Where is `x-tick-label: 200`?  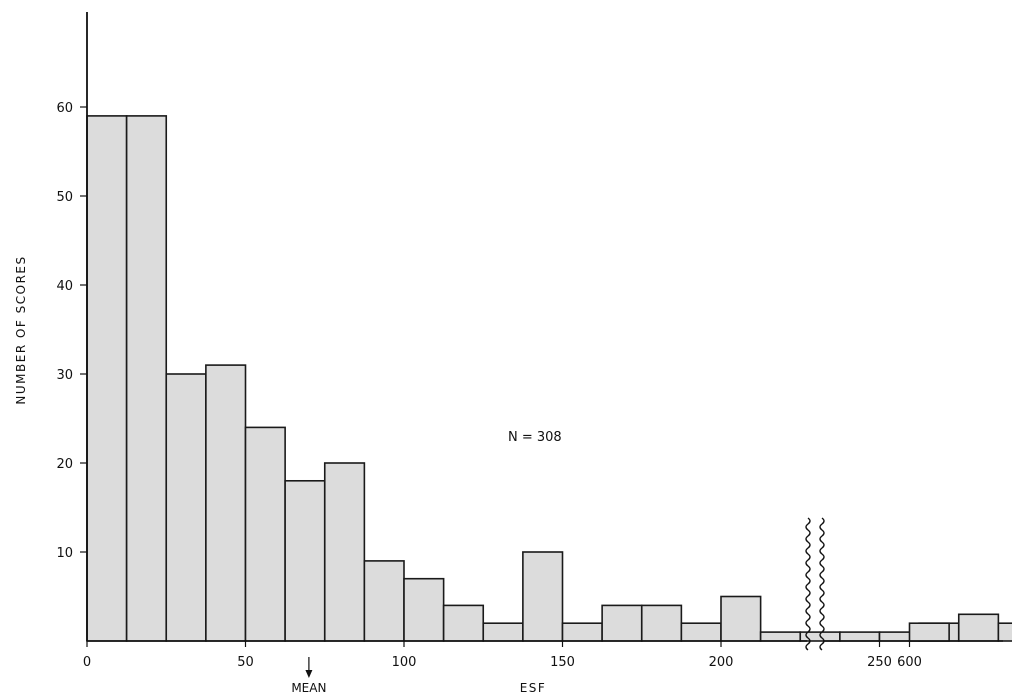 x-tick-label: 200 is located at coordinates (721, 662).